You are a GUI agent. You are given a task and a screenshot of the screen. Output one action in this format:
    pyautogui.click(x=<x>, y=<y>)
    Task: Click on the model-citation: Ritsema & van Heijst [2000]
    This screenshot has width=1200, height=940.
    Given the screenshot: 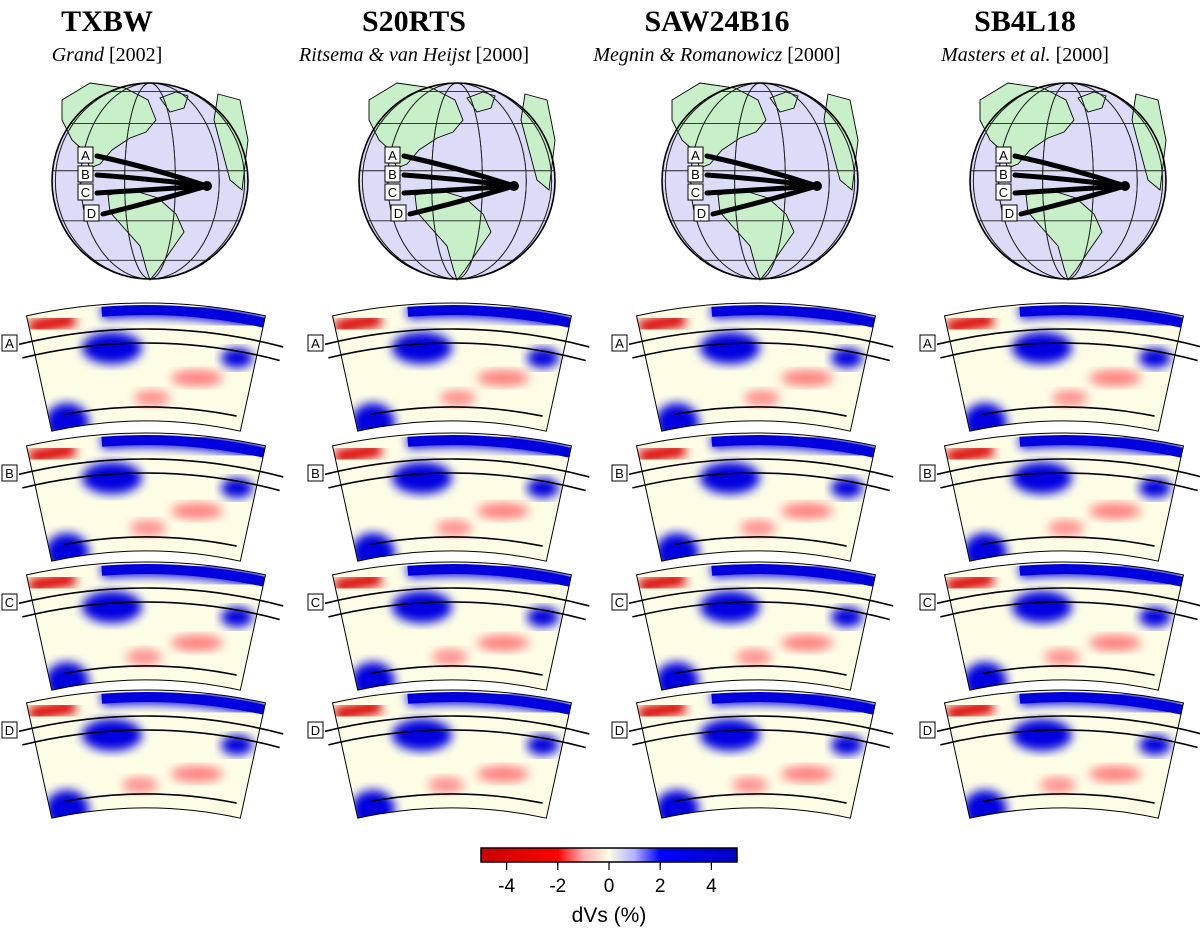 What is the action you would take?
    pyautogui.click(x=413, y=55)
    